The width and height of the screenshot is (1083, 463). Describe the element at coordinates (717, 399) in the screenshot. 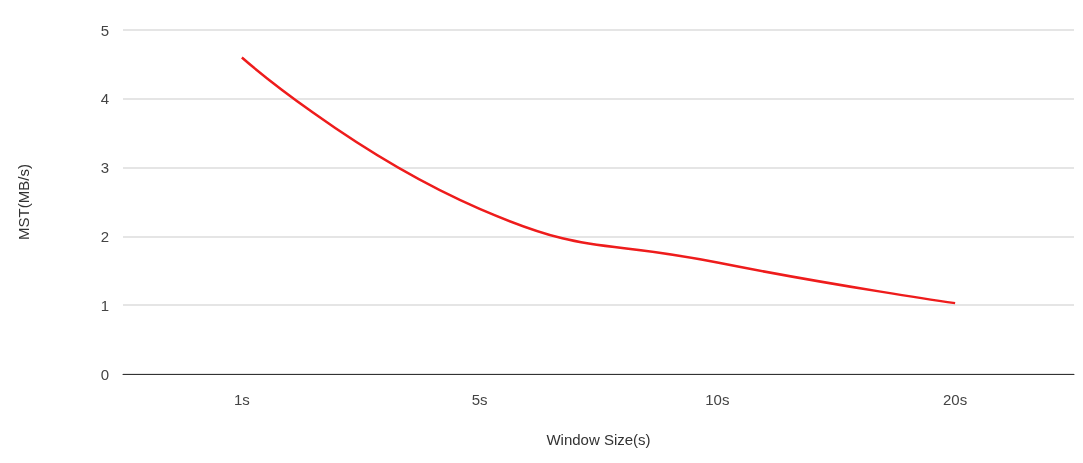

I see `x-tick-label: 10s` at that location.